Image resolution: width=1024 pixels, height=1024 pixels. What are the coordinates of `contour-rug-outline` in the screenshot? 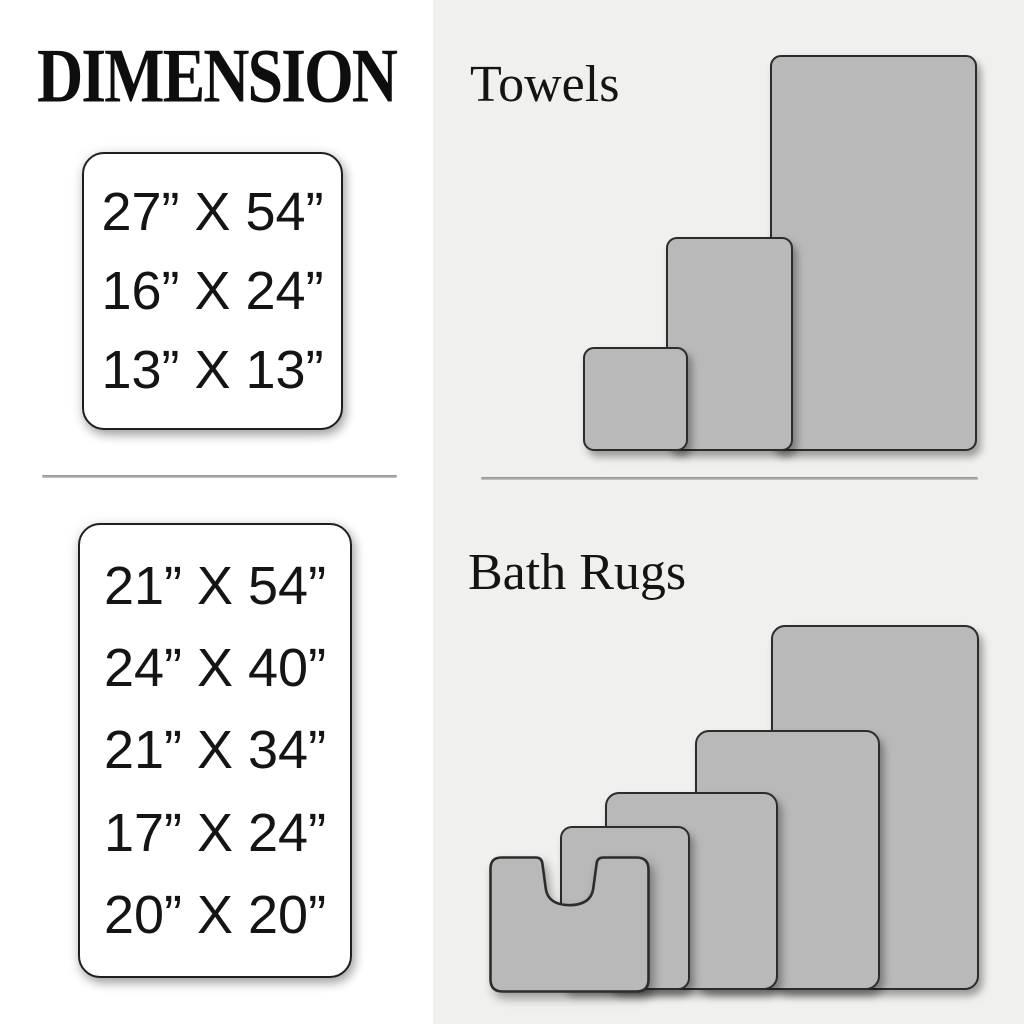 It's located at (569, 924).